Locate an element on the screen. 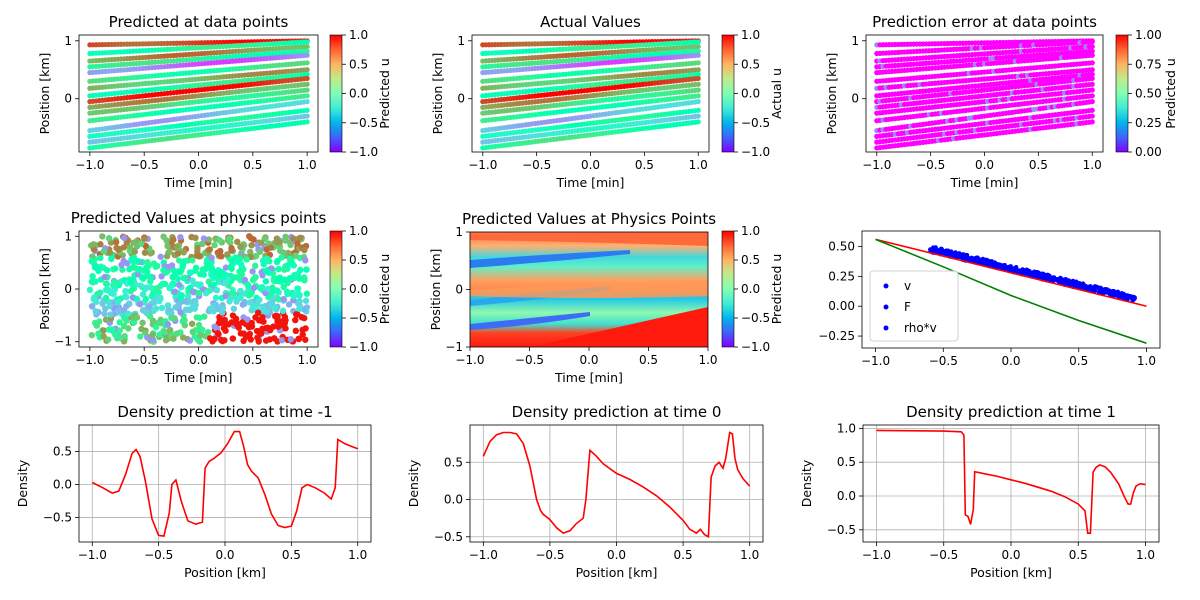 The height and width of the screenshot is (600, 1200). x-tick-label: 0.0 is located at coordinates (198, 360).